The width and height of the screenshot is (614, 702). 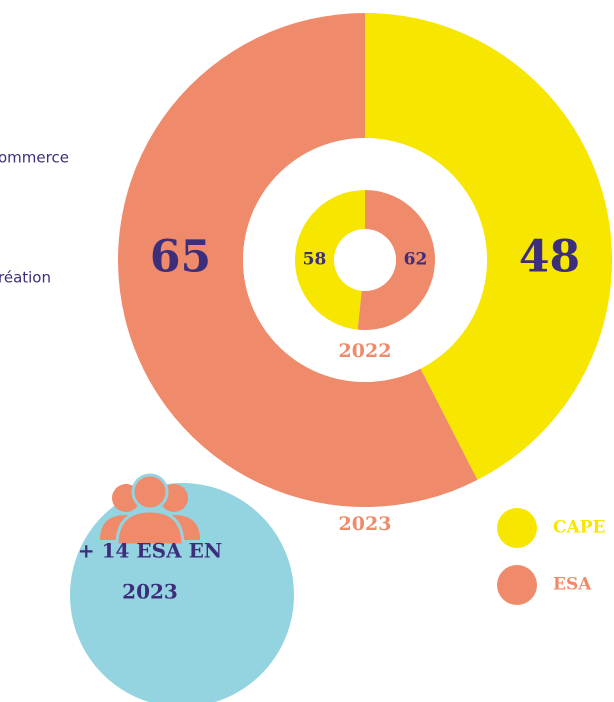 What do you see at coordinates (365, 351) in the screenshot?
I see `chart-title: 2022` at bounding box center [365, 351].